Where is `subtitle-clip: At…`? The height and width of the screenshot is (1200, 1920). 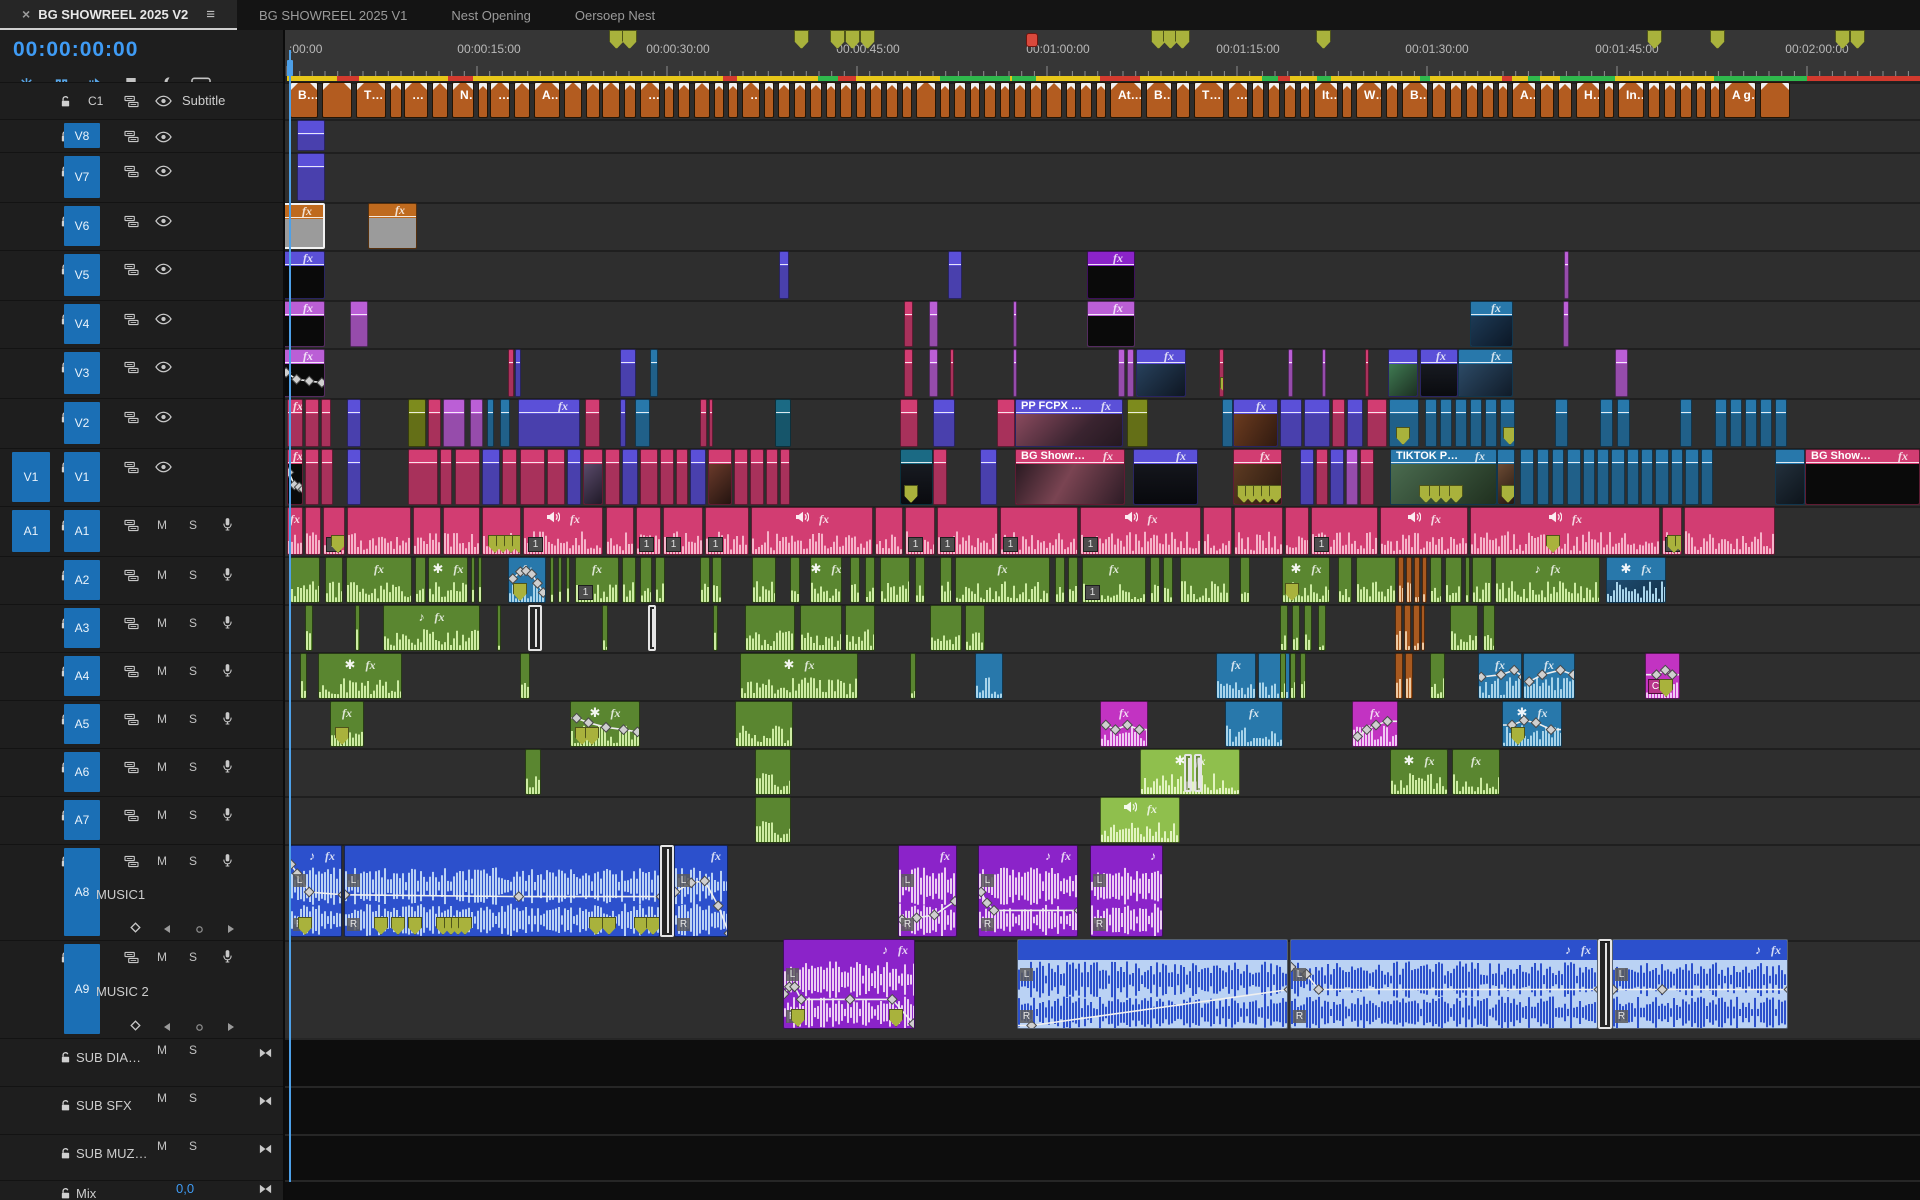
subtitle-clip: At… is located at coordinates (1126, 100).